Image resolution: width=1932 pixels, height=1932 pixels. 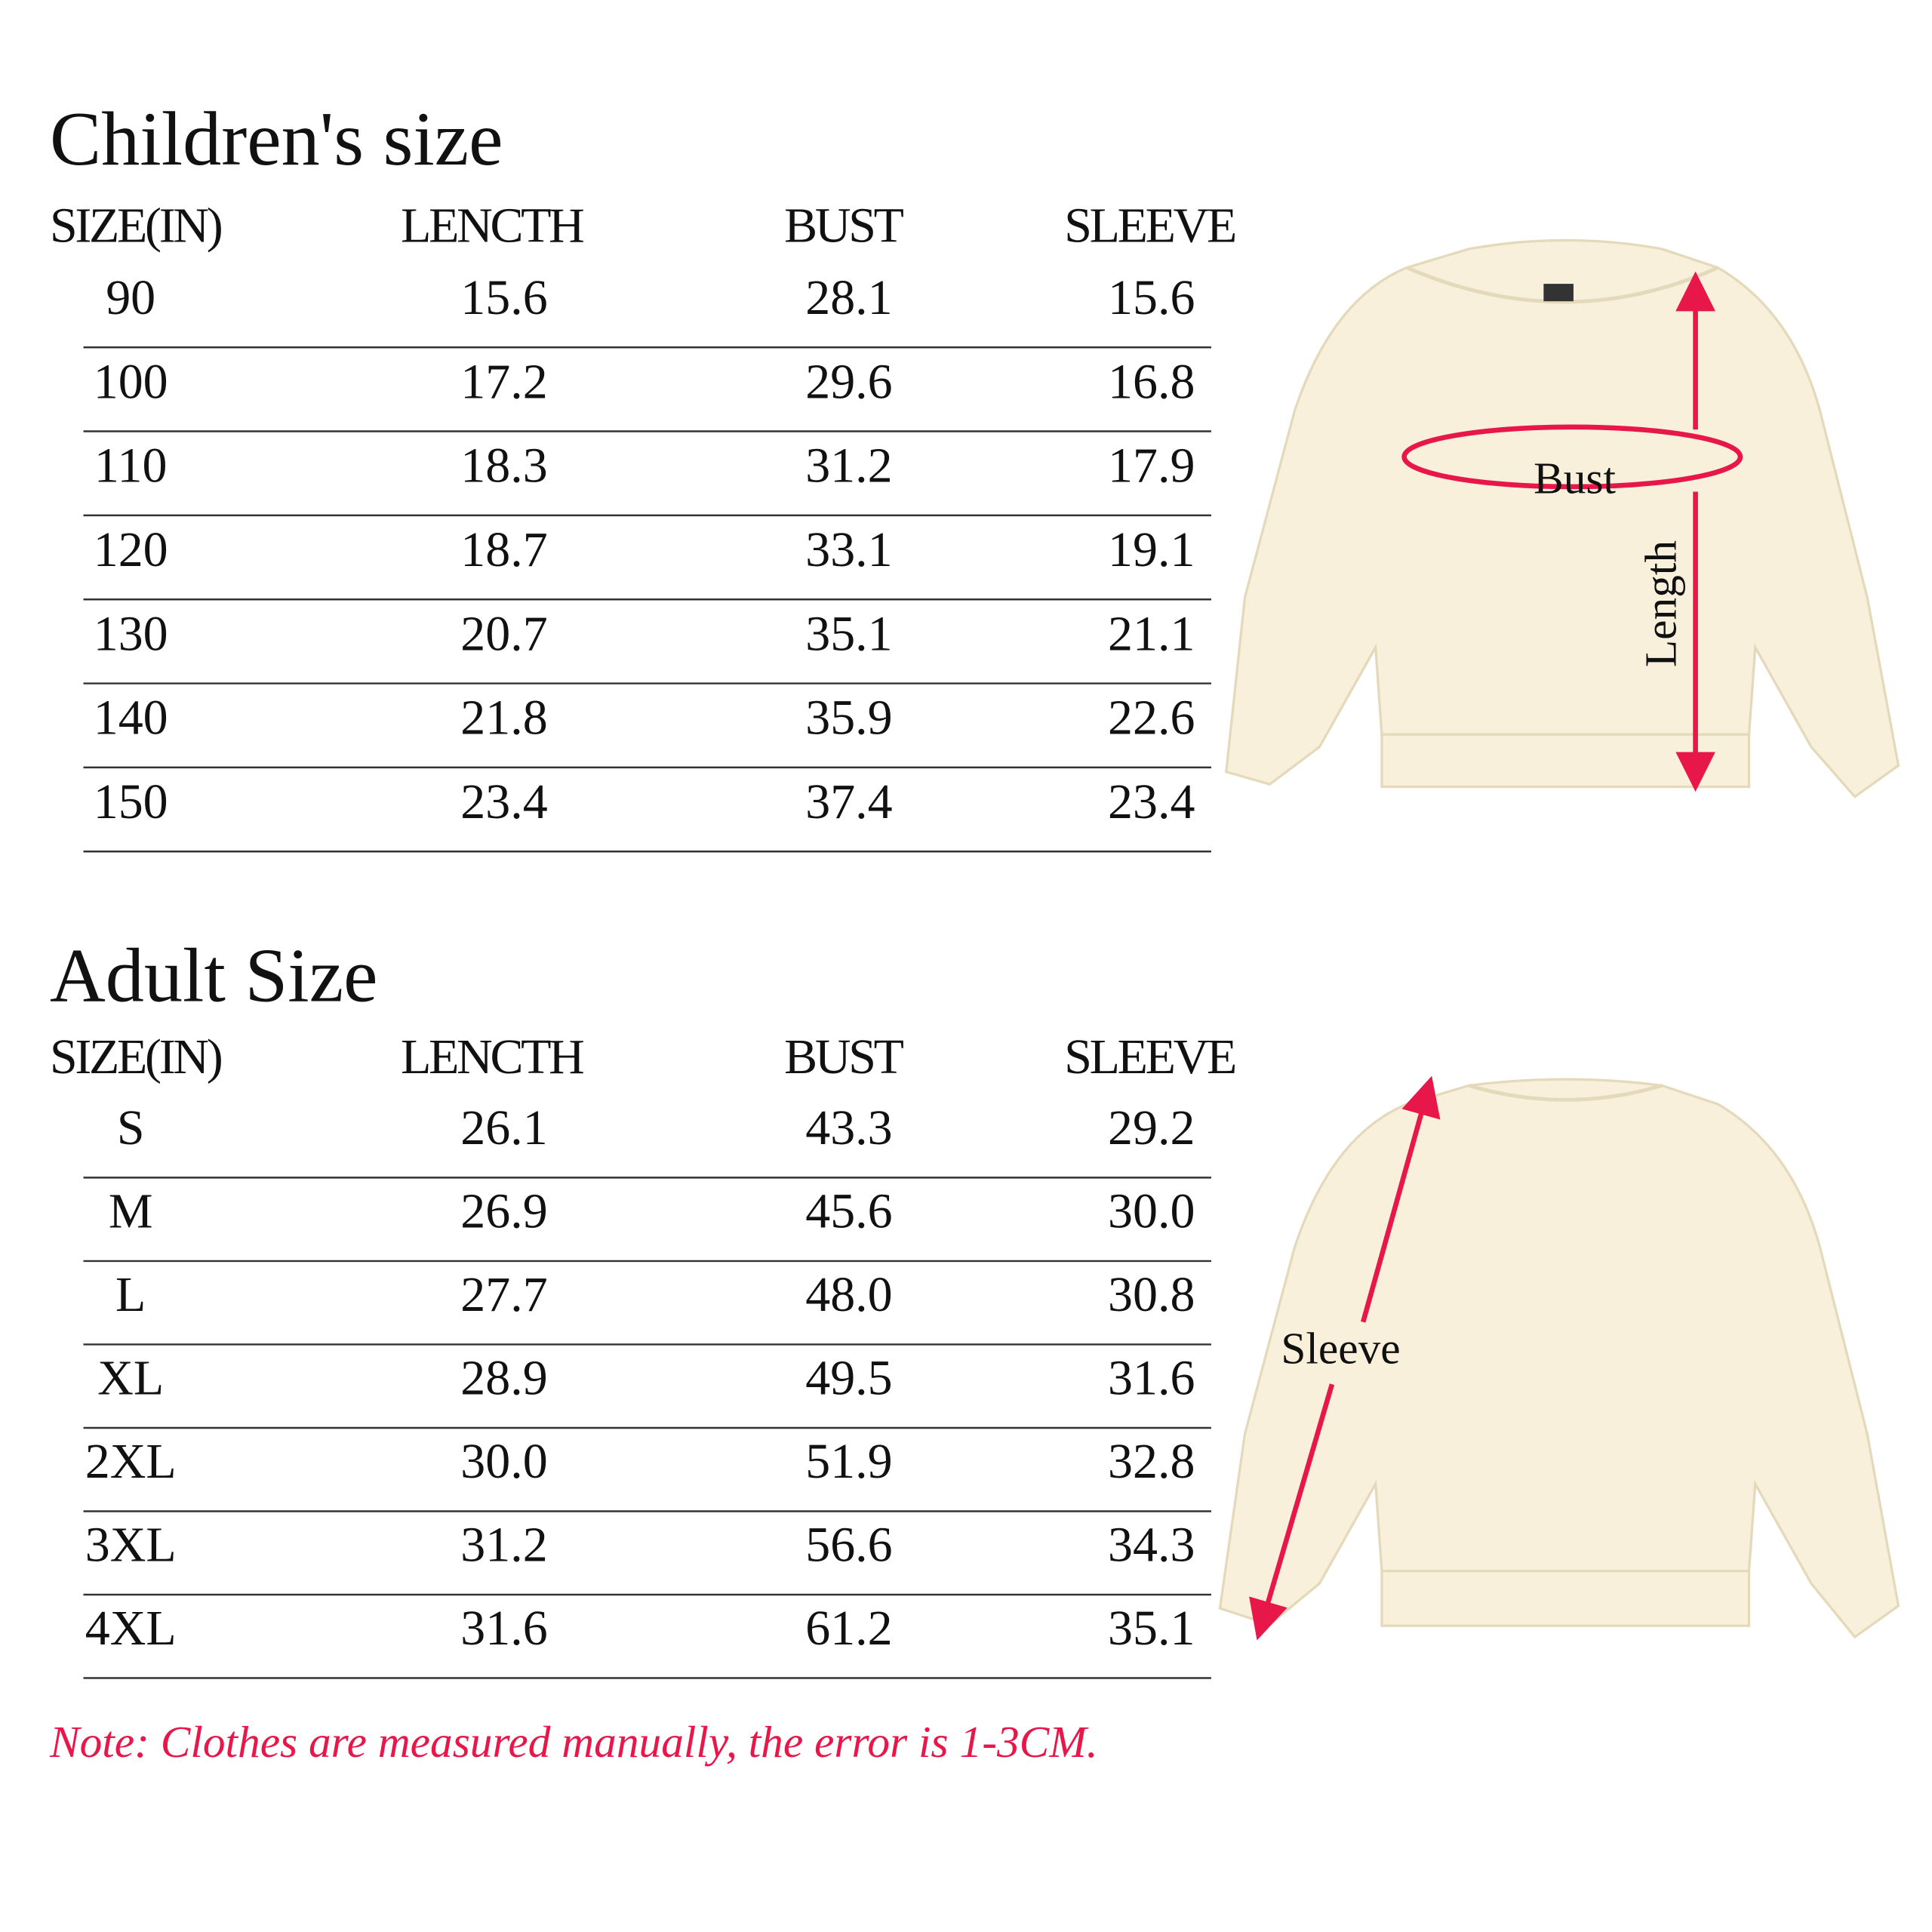 I want to click on table-cell: 21.1, so click(x=1151, y=633).